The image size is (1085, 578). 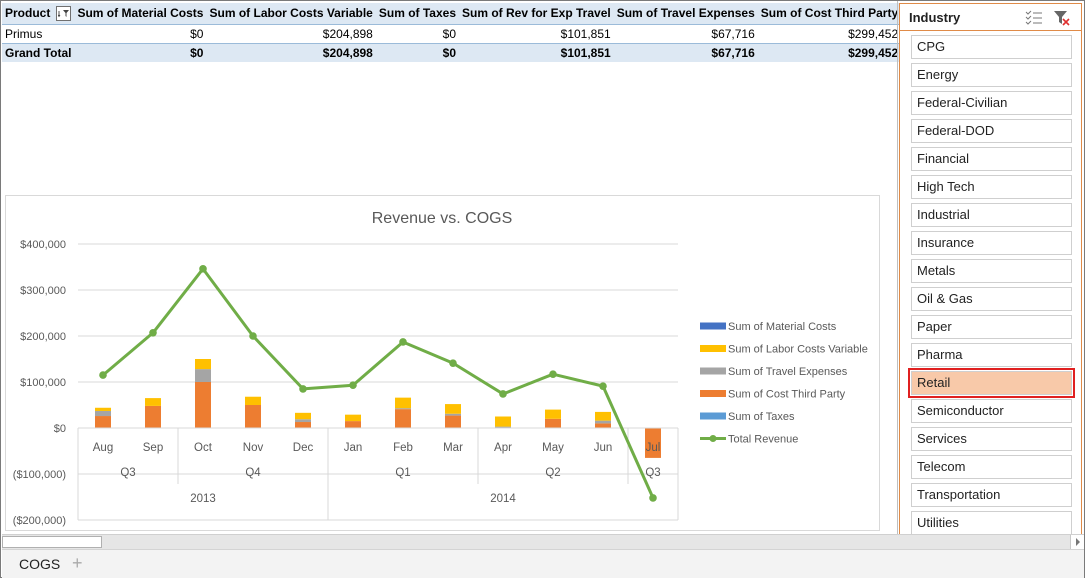 What do you see at coordinates (991, 383) in the screenshot?
I see `slicer-item-retail: Retail` at bounding box center [991, 383].